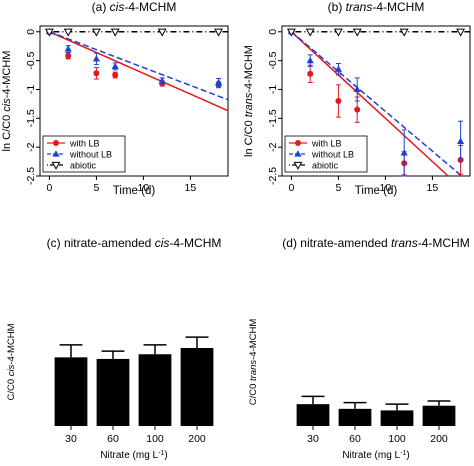 This screenshot has width=474, height=466. I want to click on panel-title: (a) cis-4-MCHM, so click(134, 7).